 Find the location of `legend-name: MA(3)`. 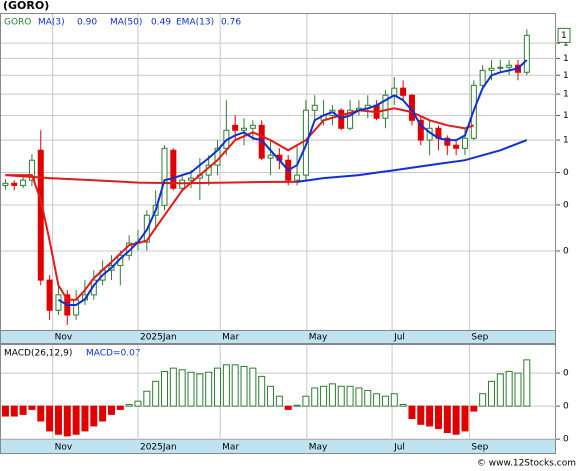

legend-name: MA(3) is located at coordinates (51, 23).